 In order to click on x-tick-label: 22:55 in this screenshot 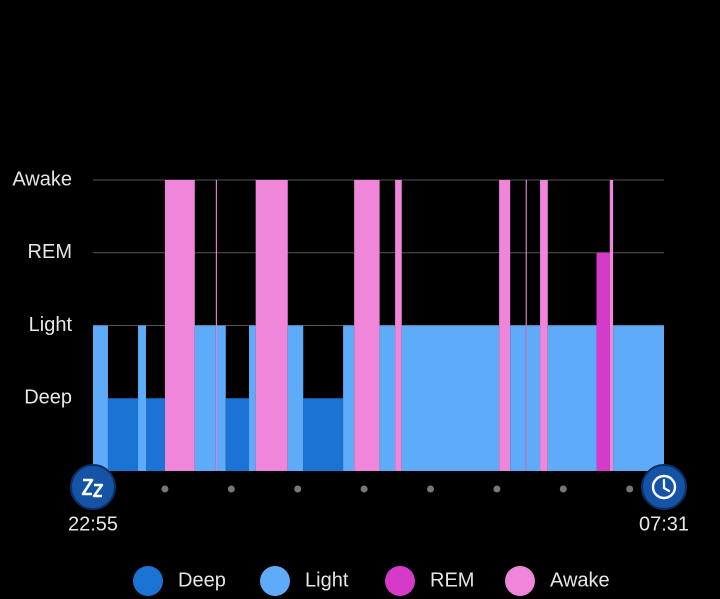, I will do `click(93, 524)`.